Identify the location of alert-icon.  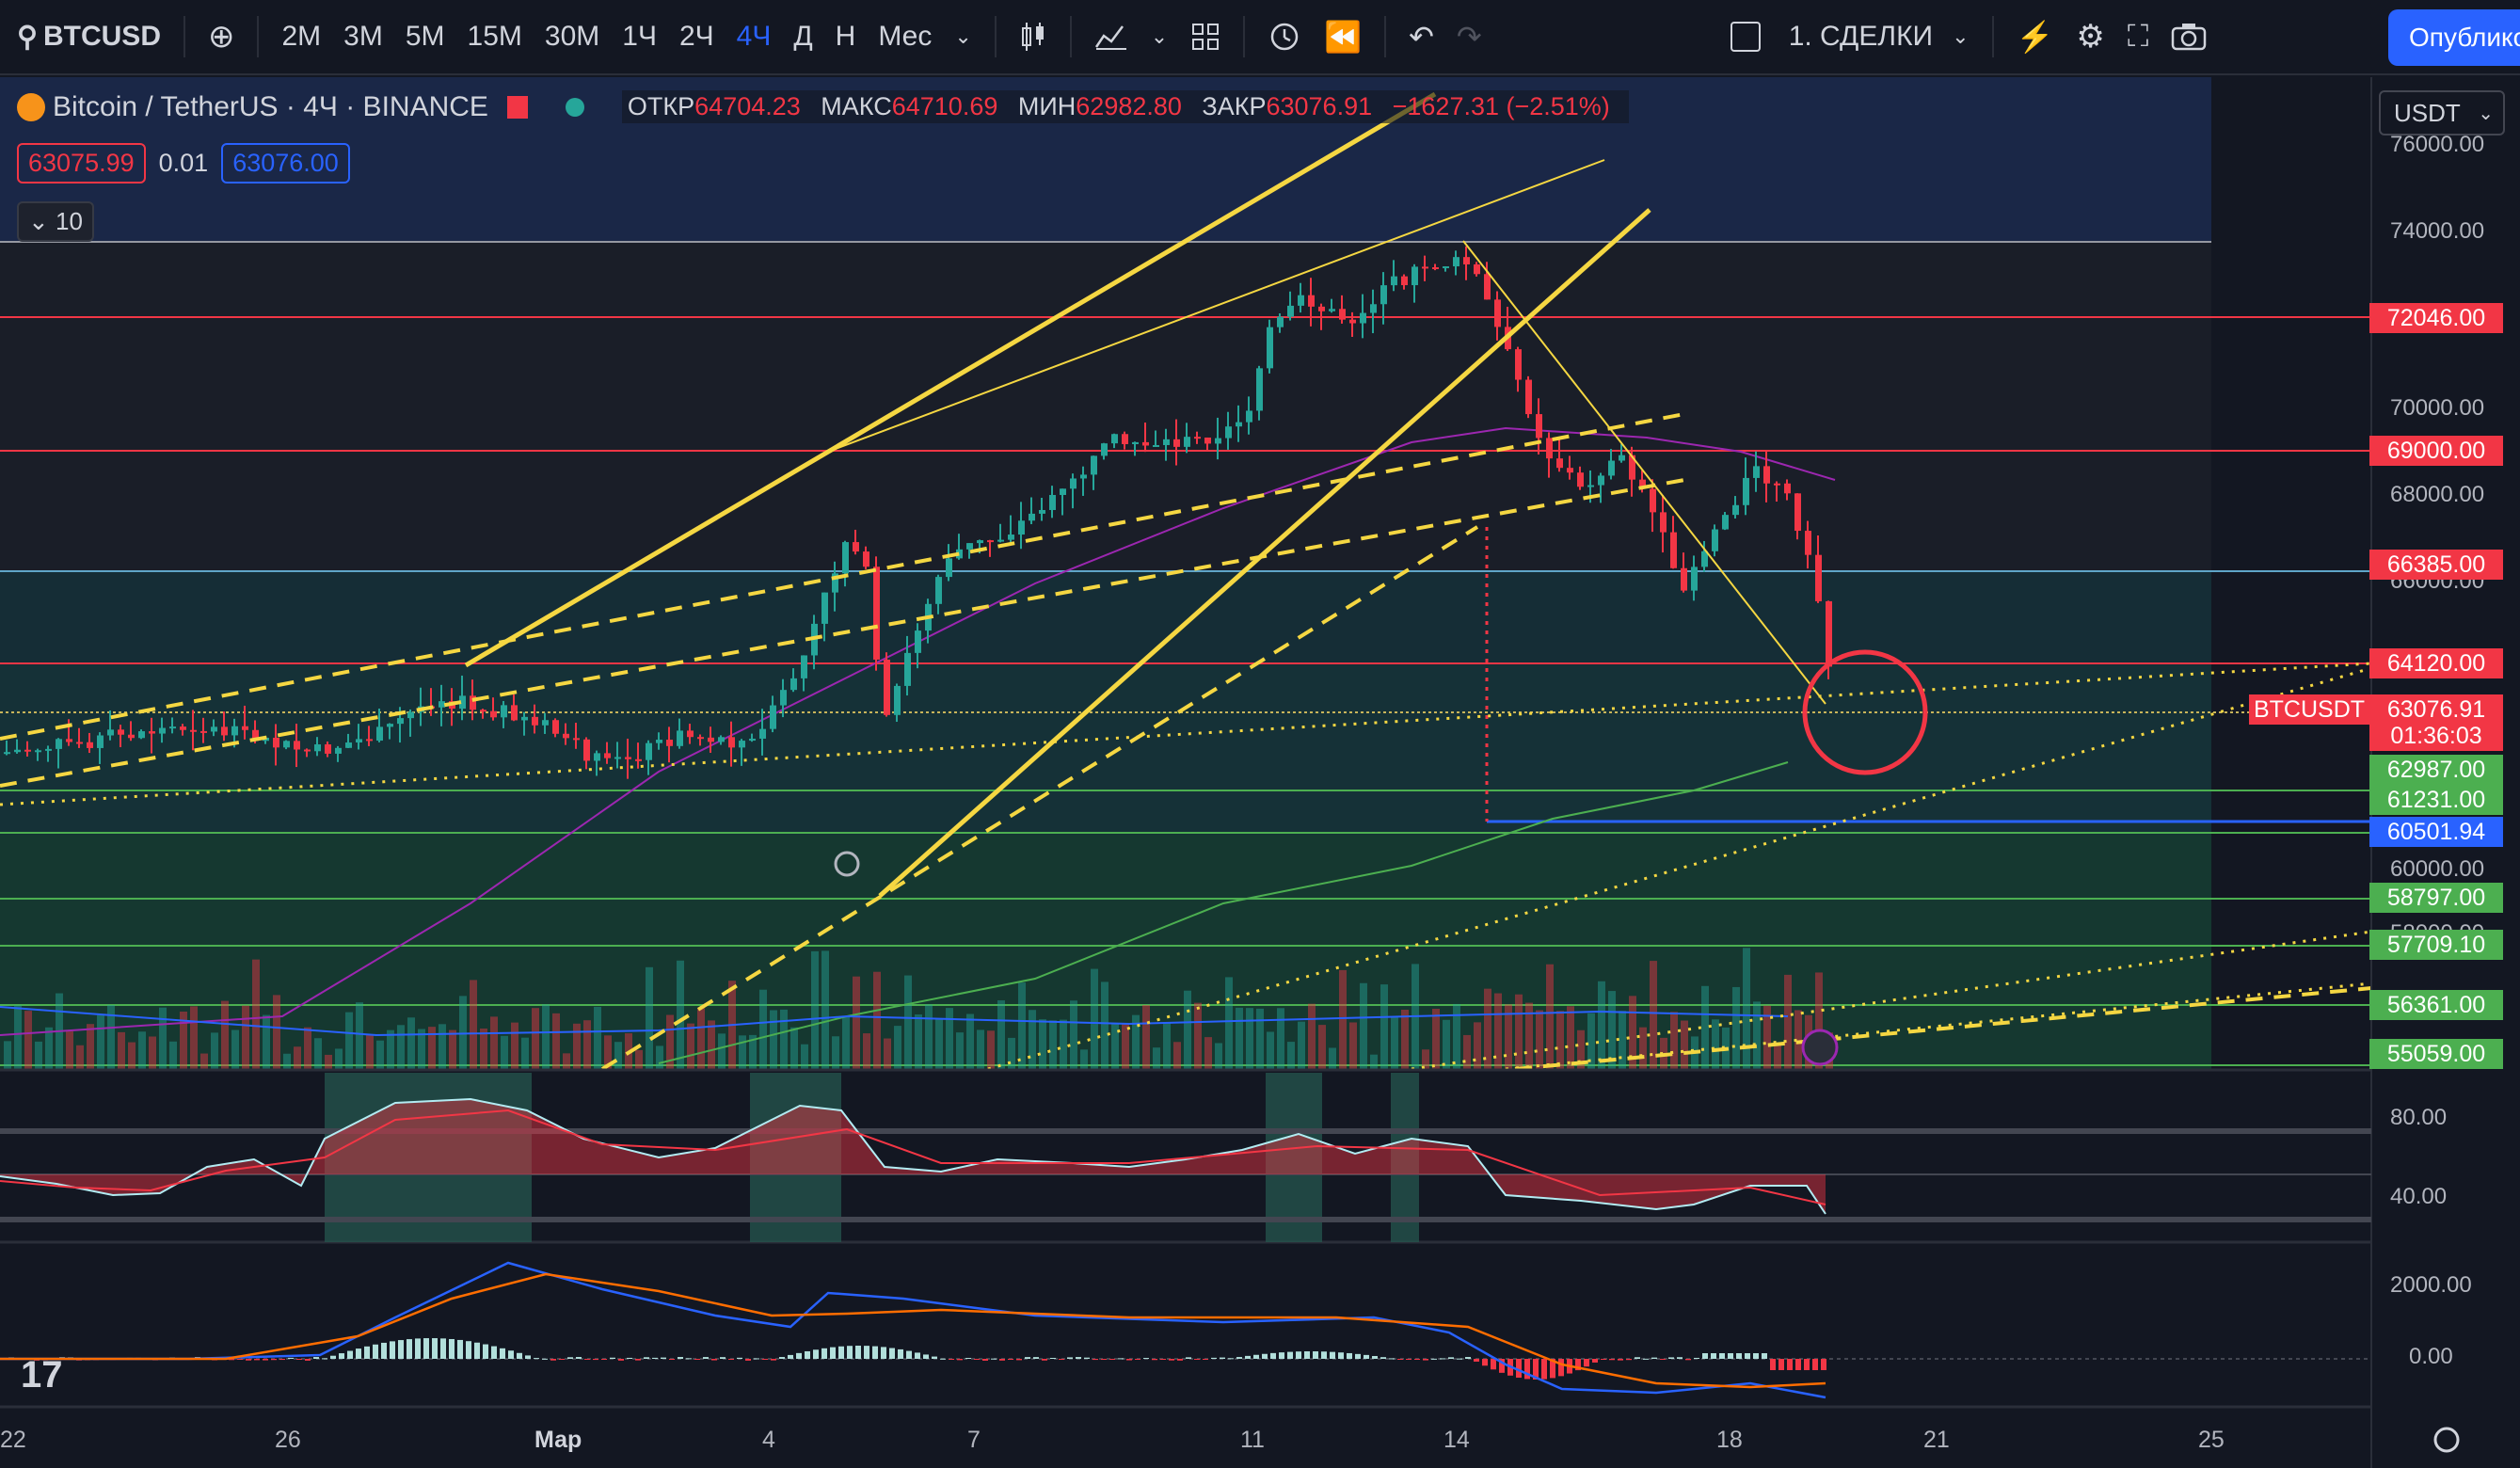
(1284, 36).